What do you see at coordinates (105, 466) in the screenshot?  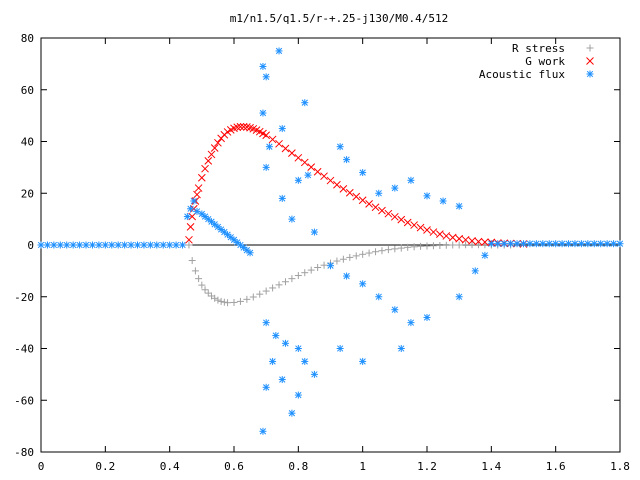 I see `x-tick-label: 0.2` at bounding box center [105, 466].